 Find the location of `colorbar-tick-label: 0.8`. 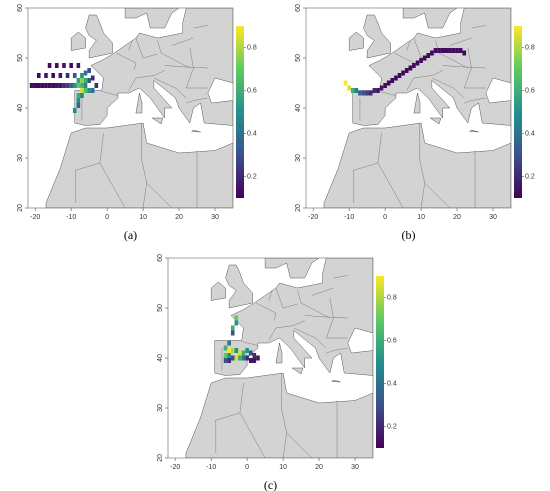

colorbar-tick-label: 0.8 is located at coordinates (392, 297).